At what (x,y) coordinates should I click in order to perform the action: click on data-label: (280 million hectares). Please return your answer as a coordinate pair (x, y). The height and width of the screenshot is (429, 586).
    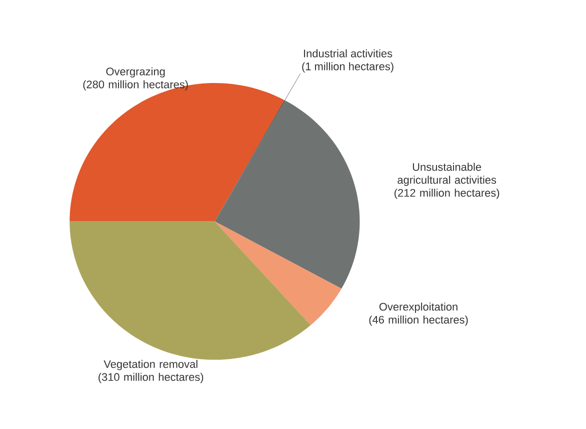
    Looking at the image, I should click on (135, 85).